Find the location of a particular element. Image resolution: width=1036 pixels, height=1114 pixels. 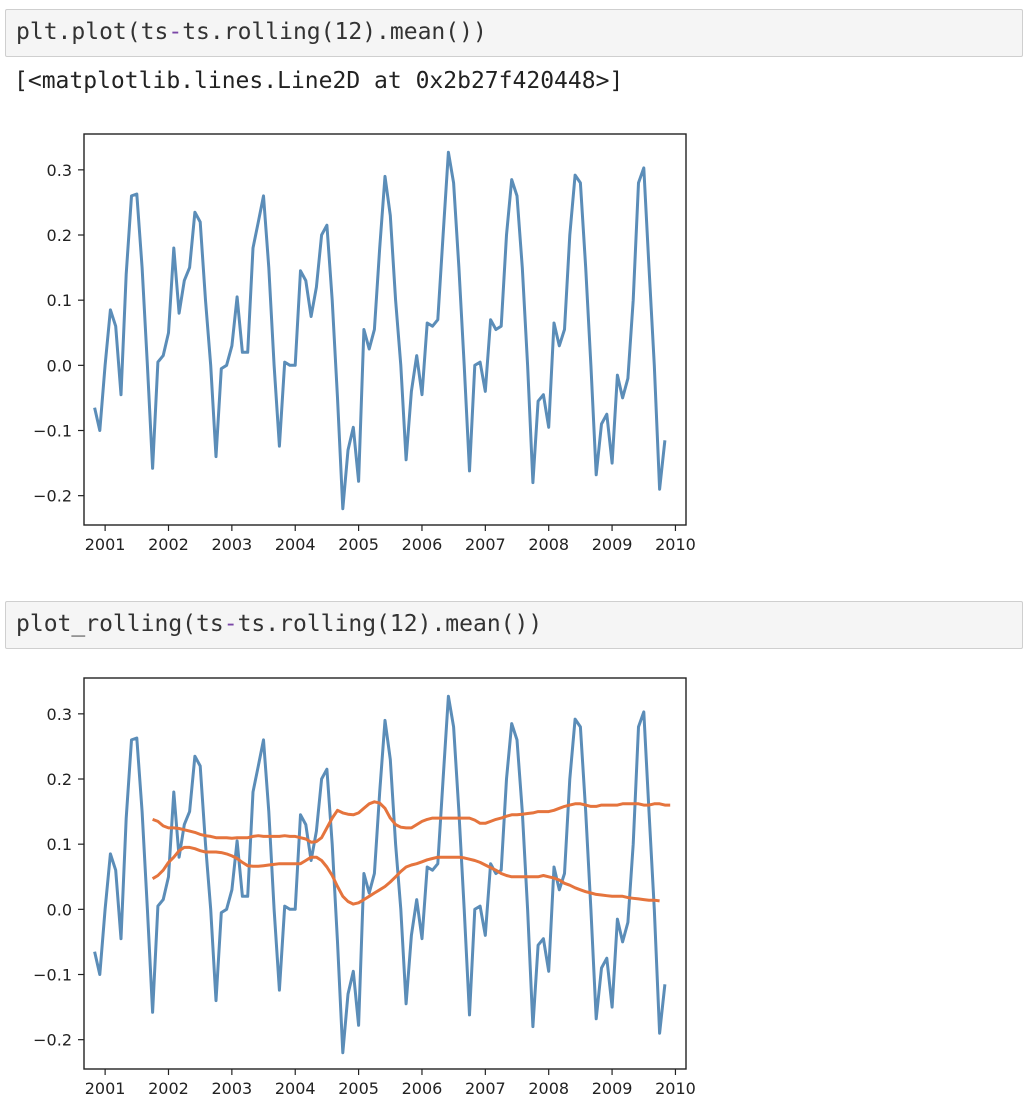

code-text: plt.plot(ts-ts.rolling(12).mean()) is located at coordinates (251, 32).